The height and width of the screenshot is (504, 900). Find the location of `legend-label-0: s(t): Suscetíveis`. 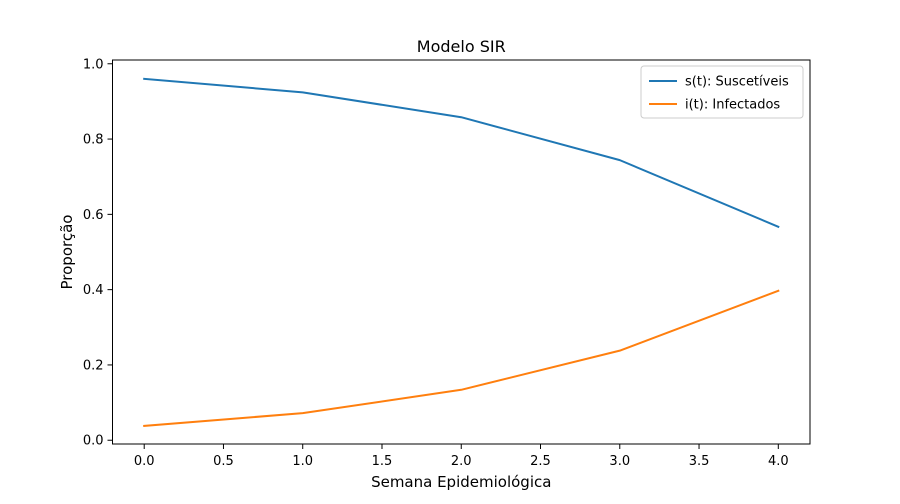

legend-label-0: s(t): Suscetíveis is located at coordinates (737, 82).